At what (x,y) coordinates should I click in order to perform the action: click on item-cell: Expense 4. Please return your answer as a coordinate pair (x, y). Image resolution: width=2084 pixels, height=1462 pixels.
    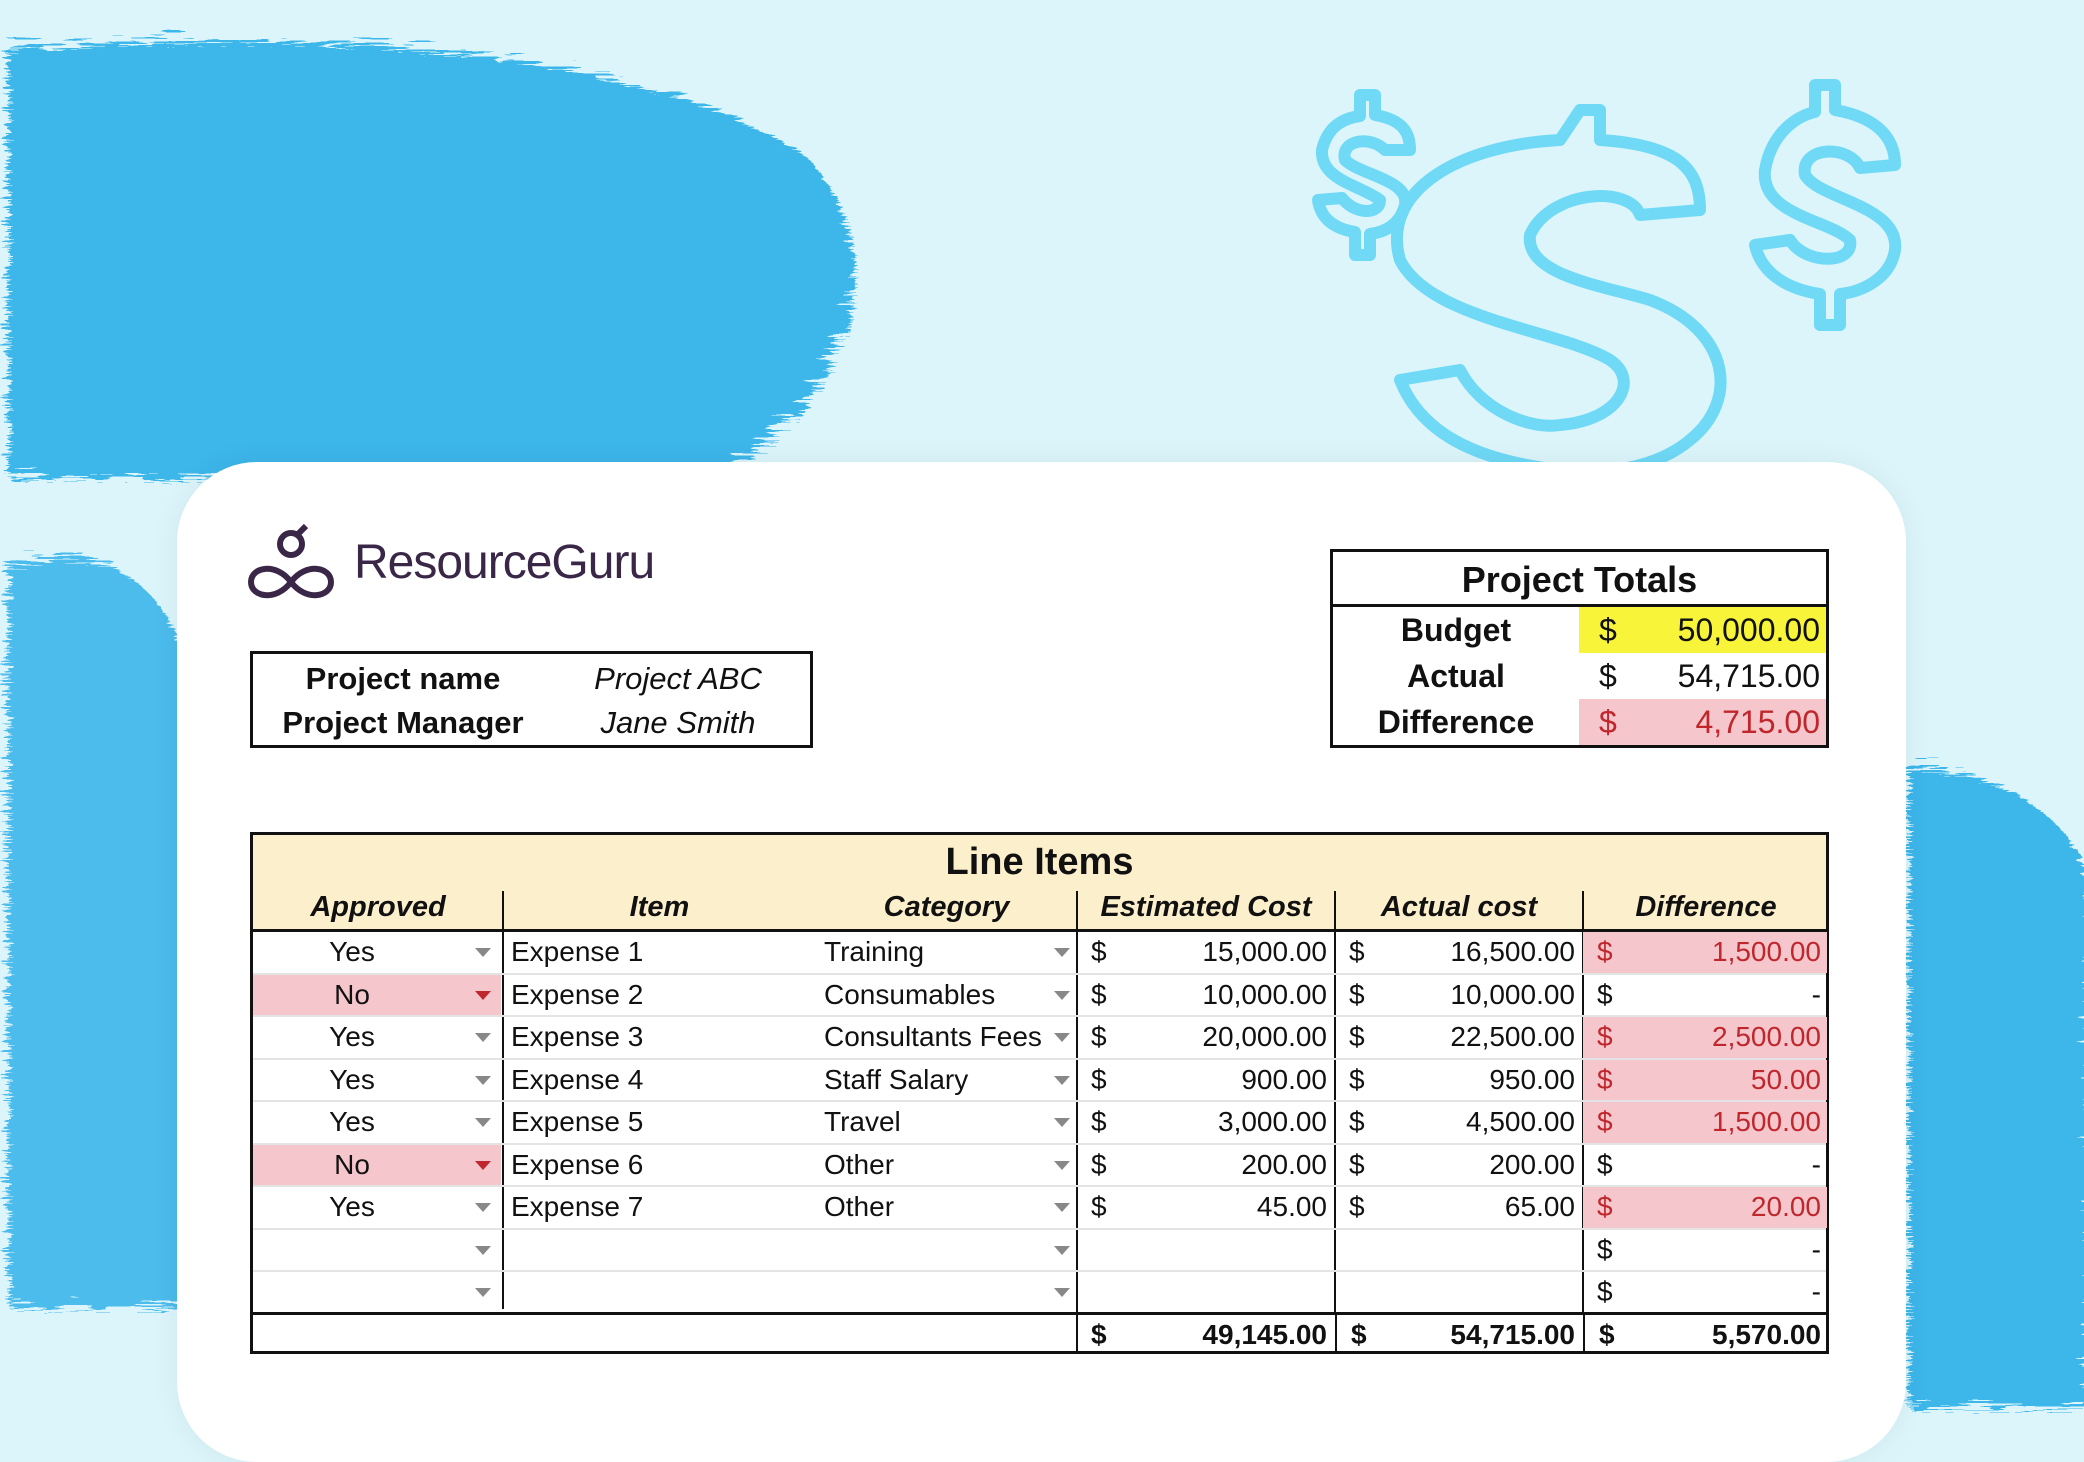
    Looking at the image, I should click on (577, 1079).